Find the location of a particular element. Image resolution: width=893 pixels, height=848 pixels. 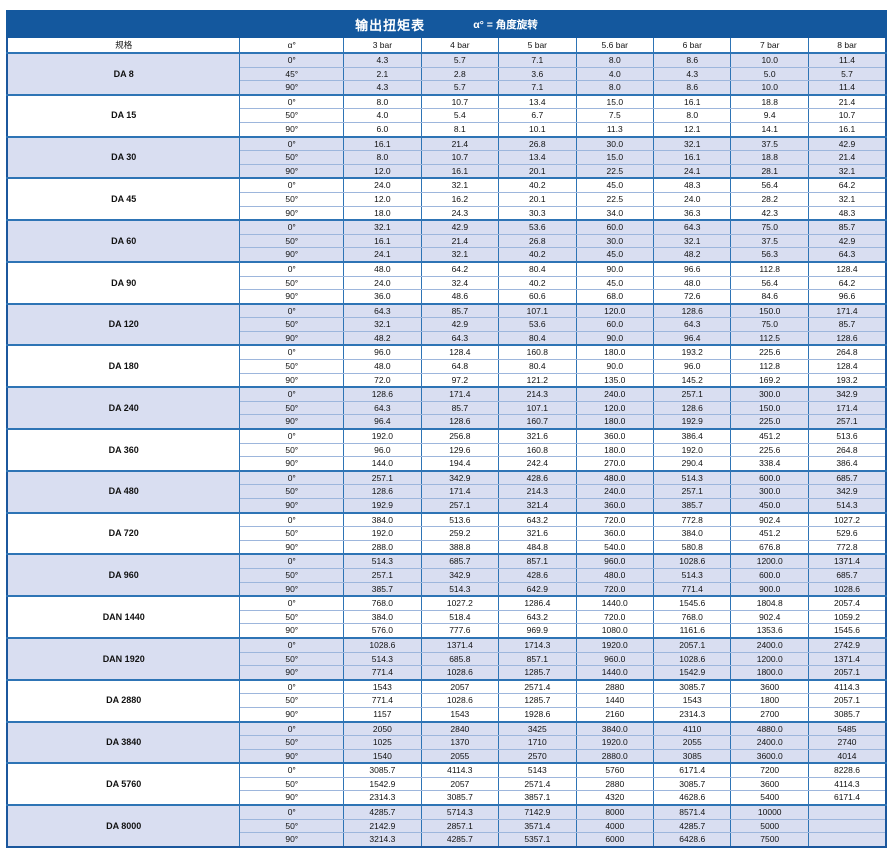

torque-value-cell: 48.0 is located at coordinates (692, 283).